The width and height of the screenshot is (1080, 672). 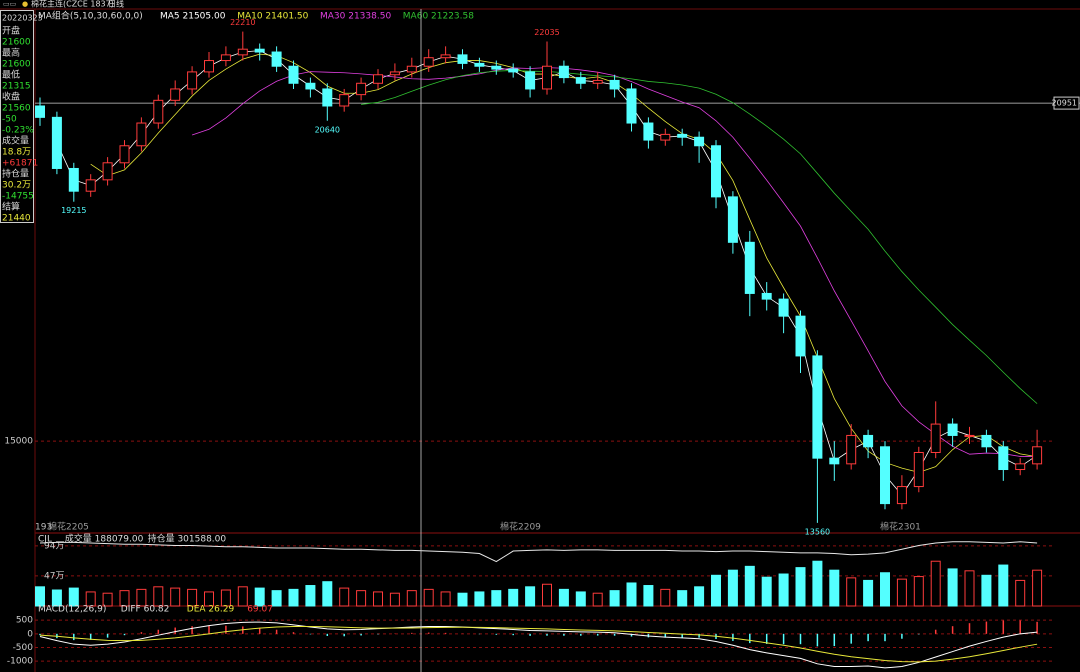 I want to click on info-value: -0.23%, so click(x=18, y=131).